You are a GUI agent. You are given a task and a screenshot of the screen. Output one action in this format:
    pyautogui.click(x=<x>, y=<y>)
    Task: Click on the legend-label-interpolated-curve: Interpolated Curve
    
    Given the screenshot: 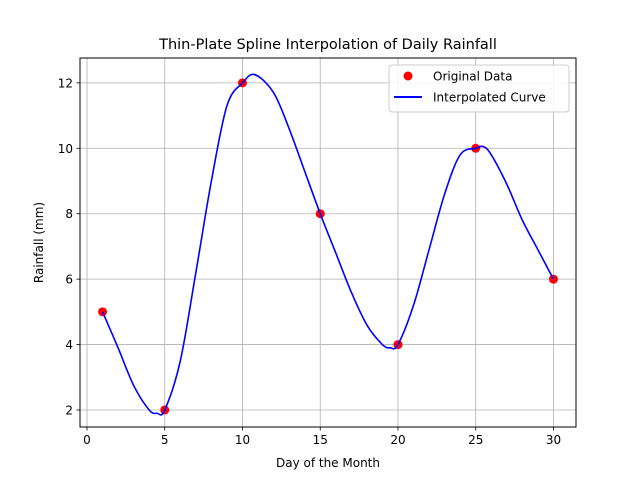 What is the action you would take?
    pyautogui.click(x=489, y=98)
    